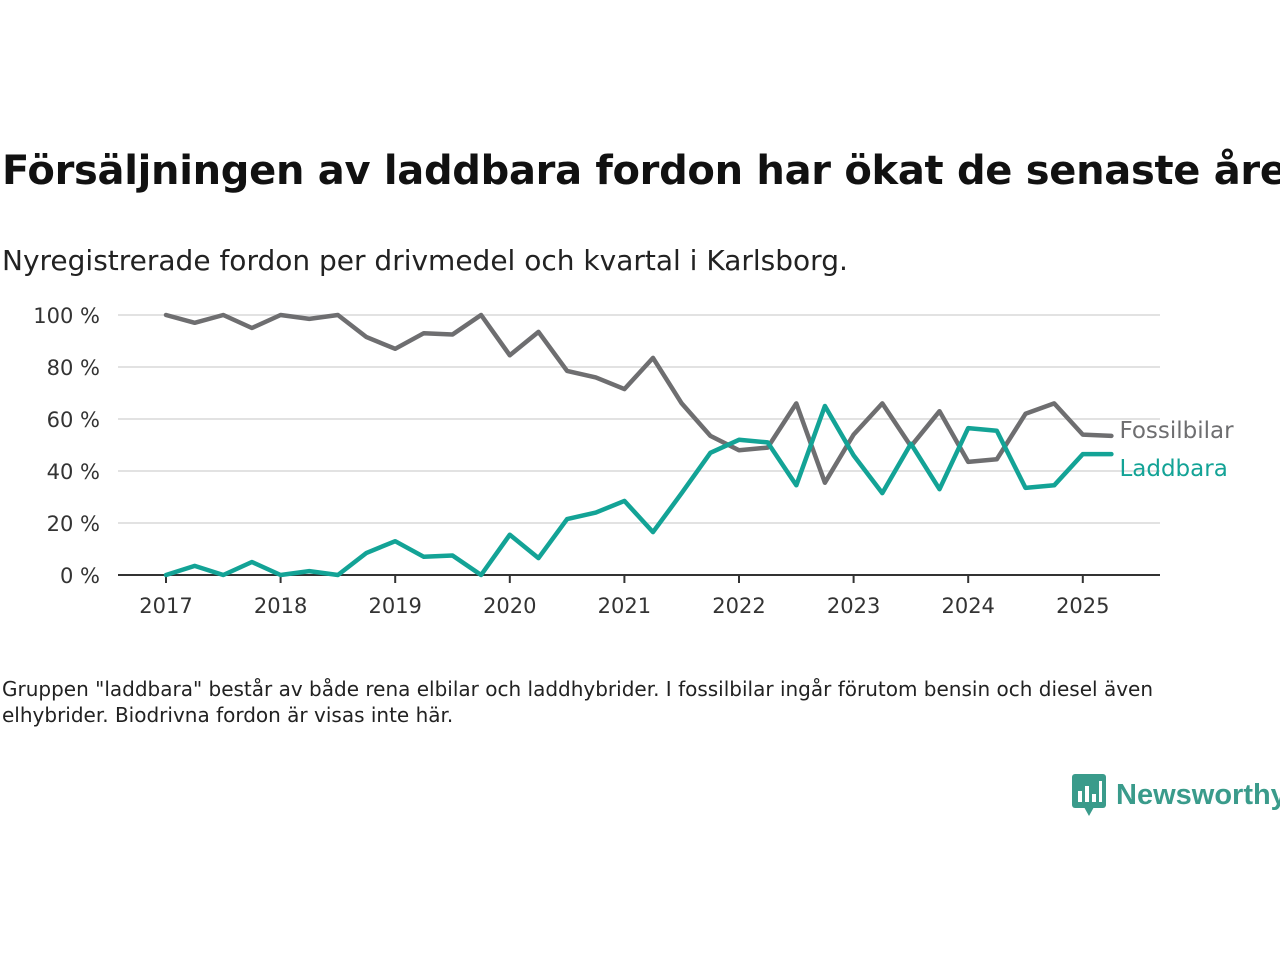  I want to click on x-tick-label: 2024, so click(967, 606).